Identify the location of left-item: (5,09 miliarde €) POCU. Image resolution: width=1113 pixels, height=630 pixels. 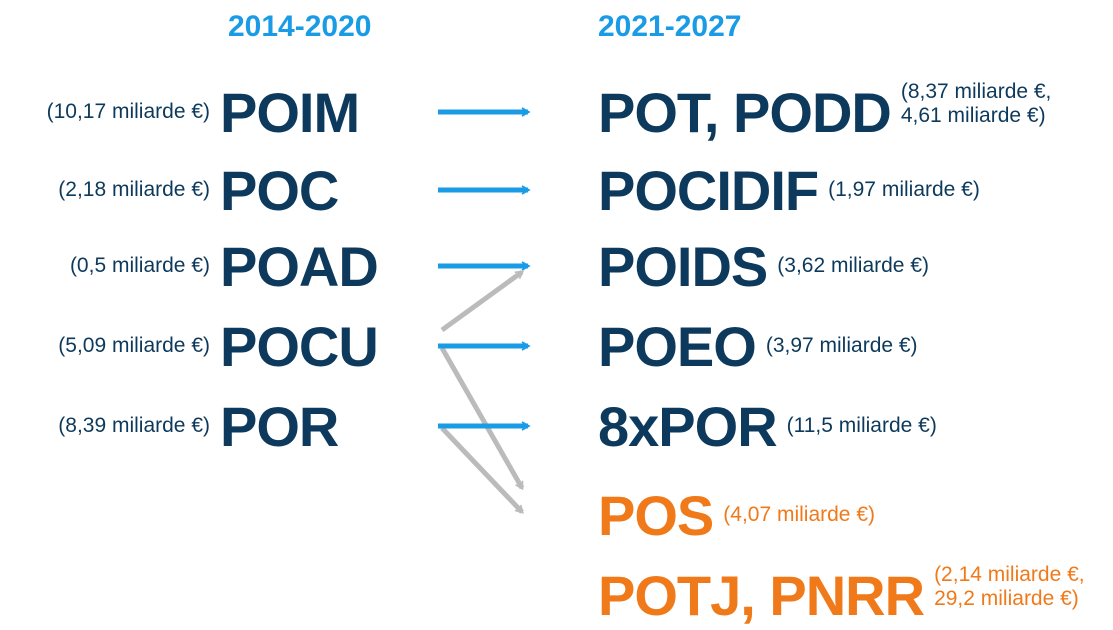
(189, 346).